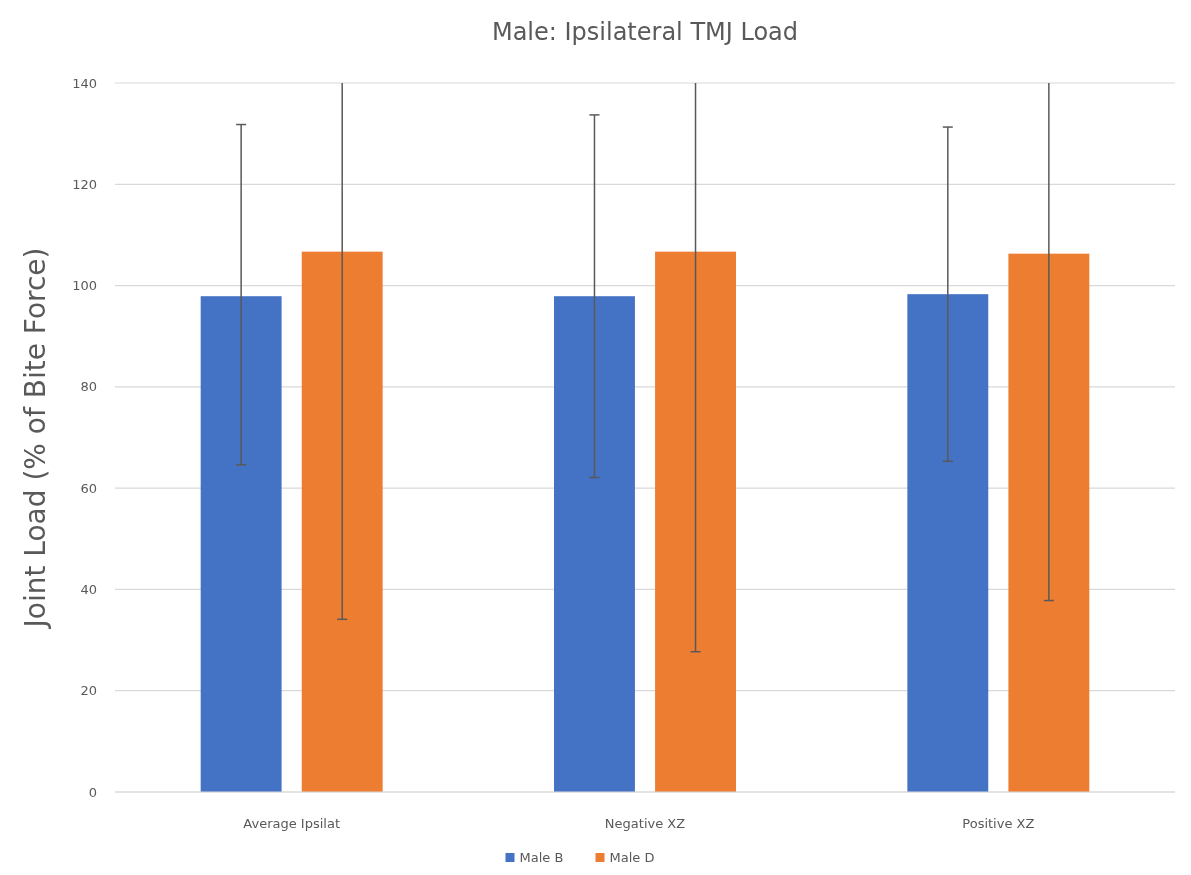 This screenshot has width=1191, height=875. I want to click on x-tick-label: Positive XZ, so click(998, 823).